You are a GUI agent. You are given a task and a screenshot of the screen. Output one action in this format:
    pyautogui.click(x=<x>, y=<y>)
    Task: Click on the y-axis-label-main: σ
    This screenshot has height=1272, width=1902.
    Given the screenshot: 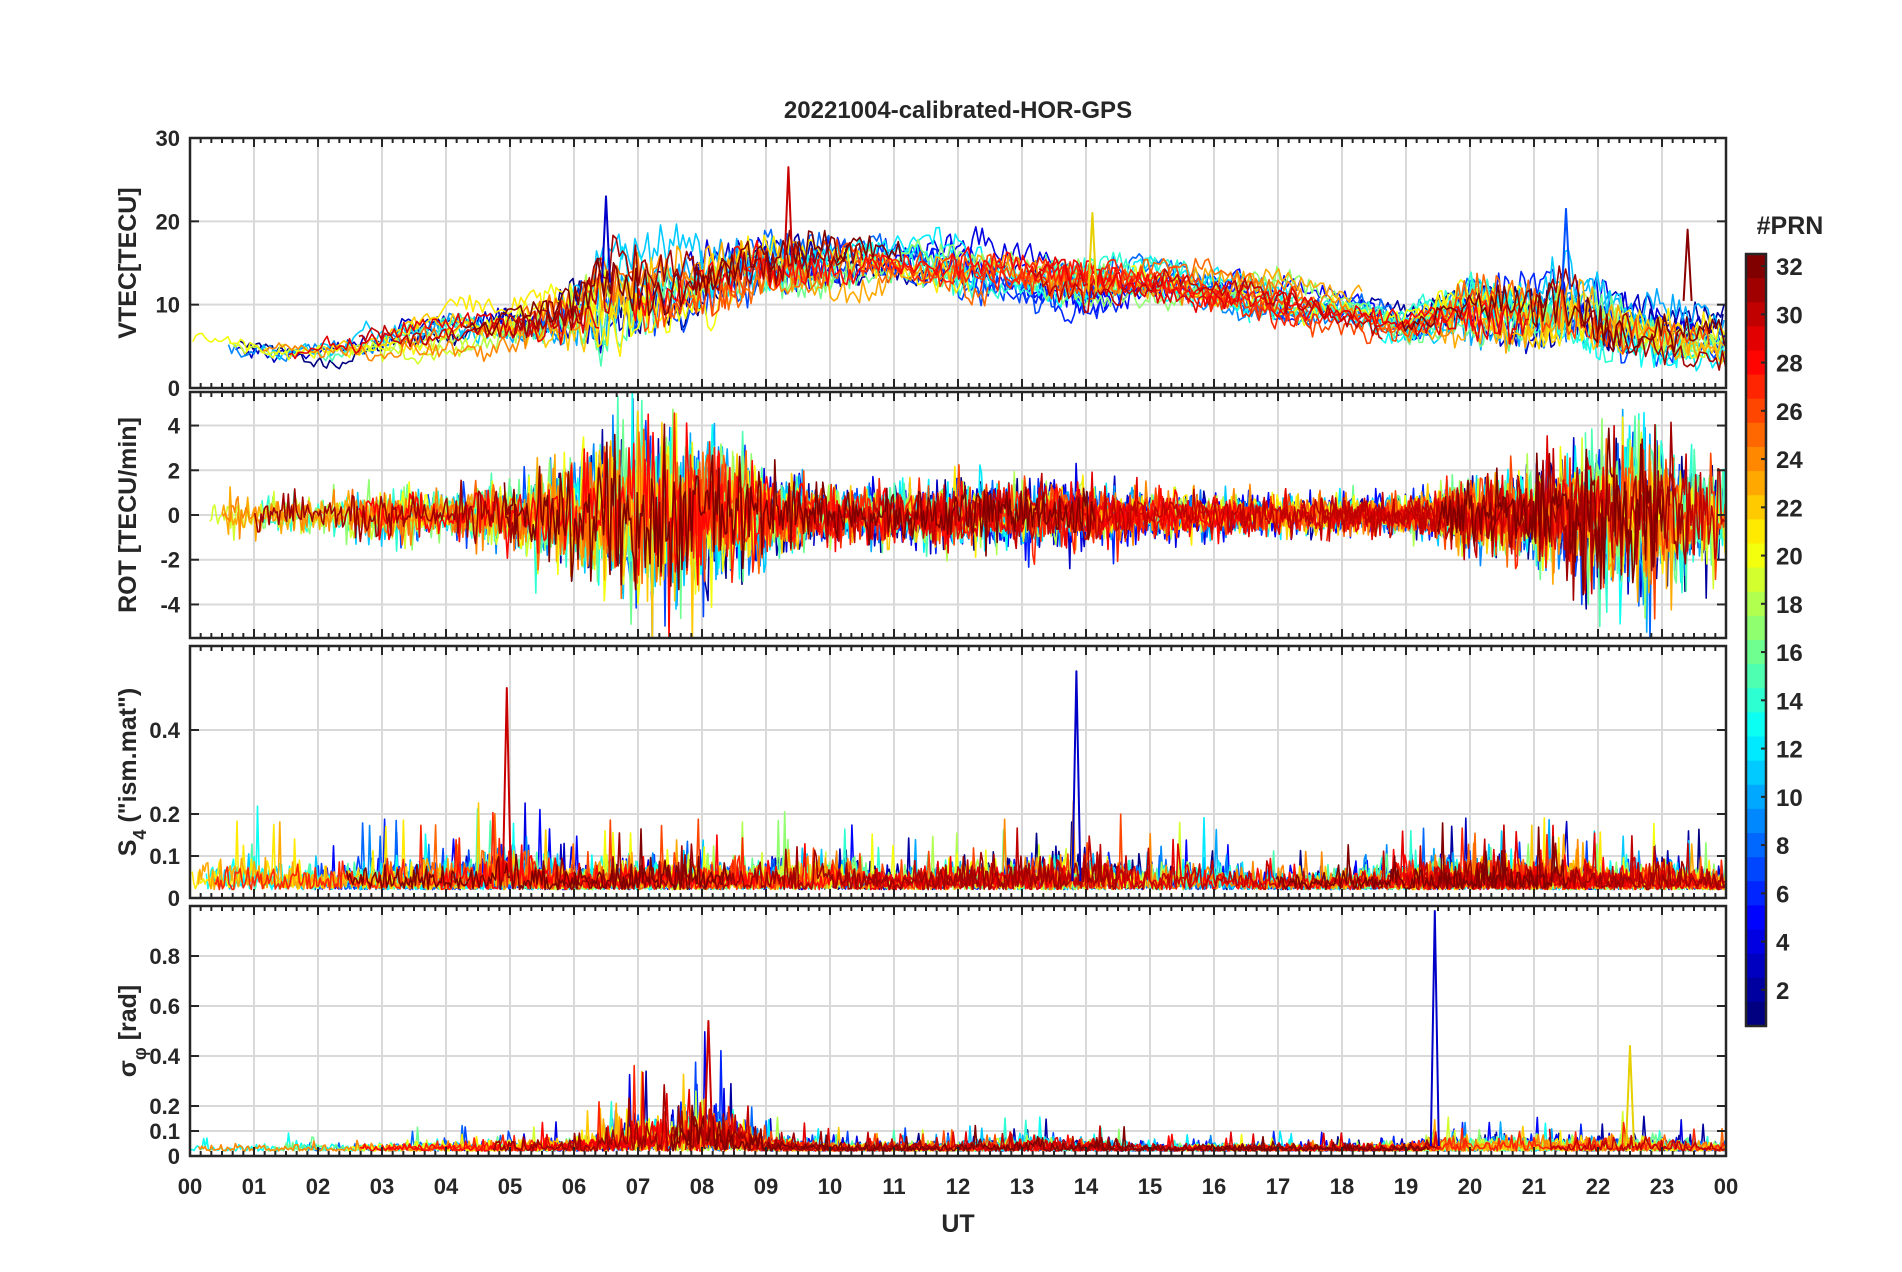 What is the action you would take?
    pyautogui.click(x=128, y=1068)
    